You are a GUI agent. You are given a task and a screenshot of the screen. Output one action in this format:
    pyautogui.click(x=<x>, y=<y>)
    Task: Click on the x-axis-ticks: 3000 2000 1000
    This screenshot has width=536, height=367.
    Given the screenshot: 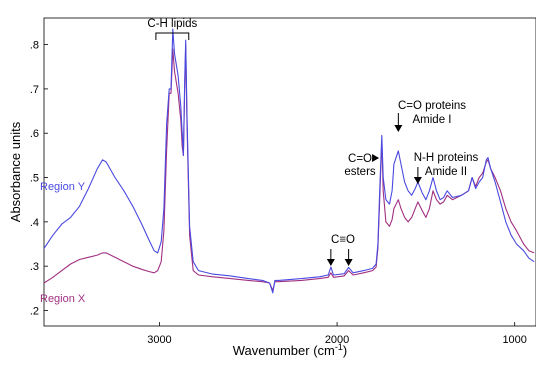 What is the action you would take?
    pyautogui.click(x=337, y=334)
    